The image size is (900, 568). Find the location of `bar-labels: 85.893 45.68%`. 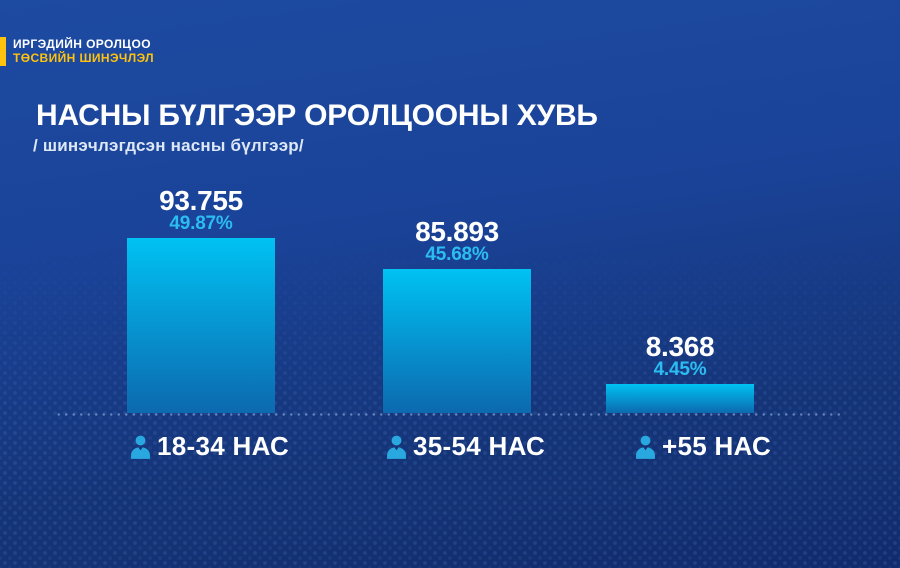

bar-labels: 85.893 45.68% is located at coordinates (457, 240).